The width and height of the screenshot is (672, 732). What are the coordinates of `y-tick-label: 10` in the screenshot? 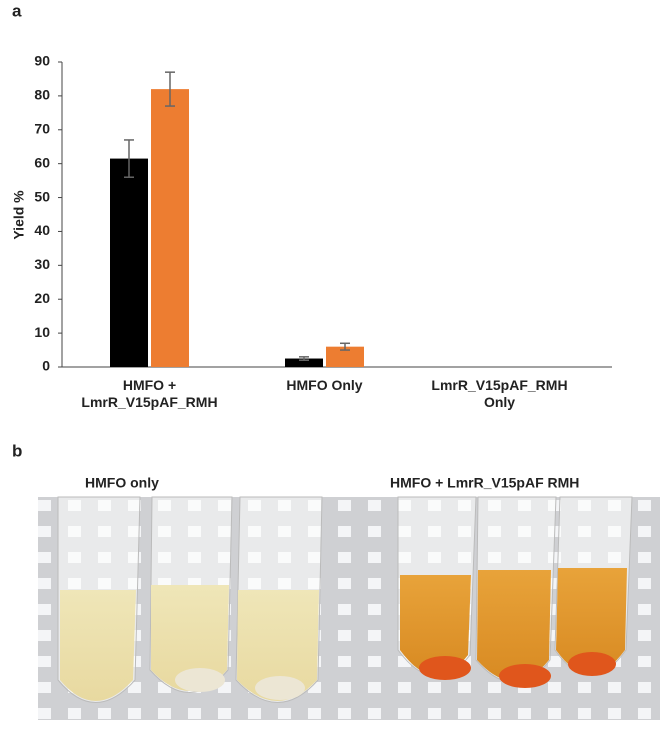 It's located at (42, 332).